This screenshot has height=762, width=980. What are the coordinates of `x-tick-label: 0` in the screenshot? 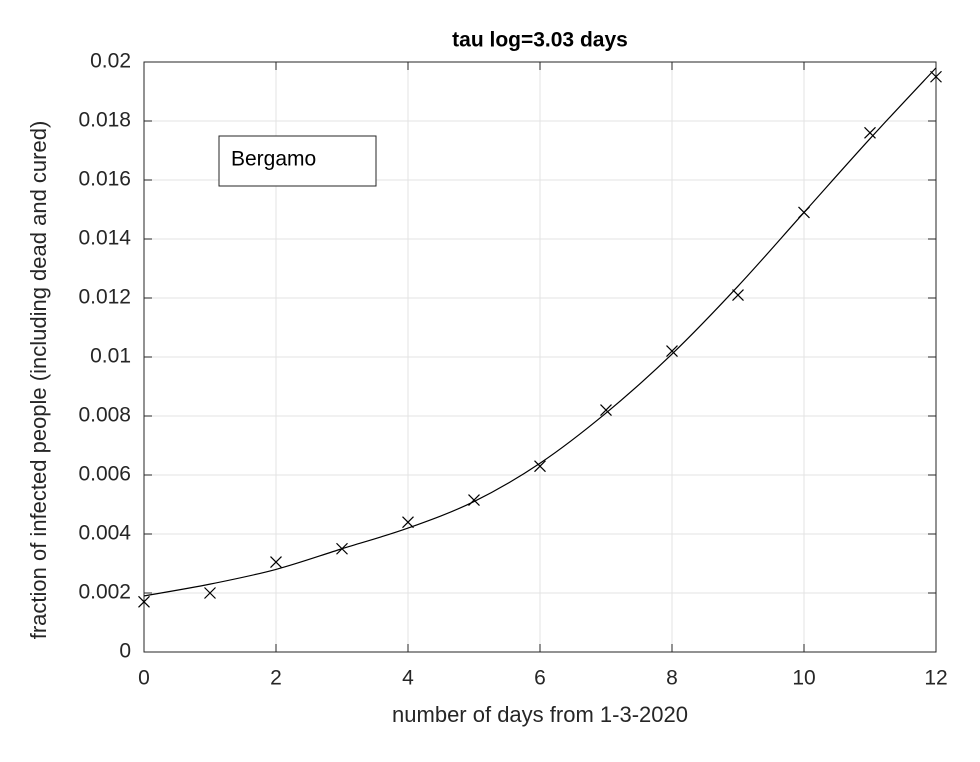 It's located at (144, 678).